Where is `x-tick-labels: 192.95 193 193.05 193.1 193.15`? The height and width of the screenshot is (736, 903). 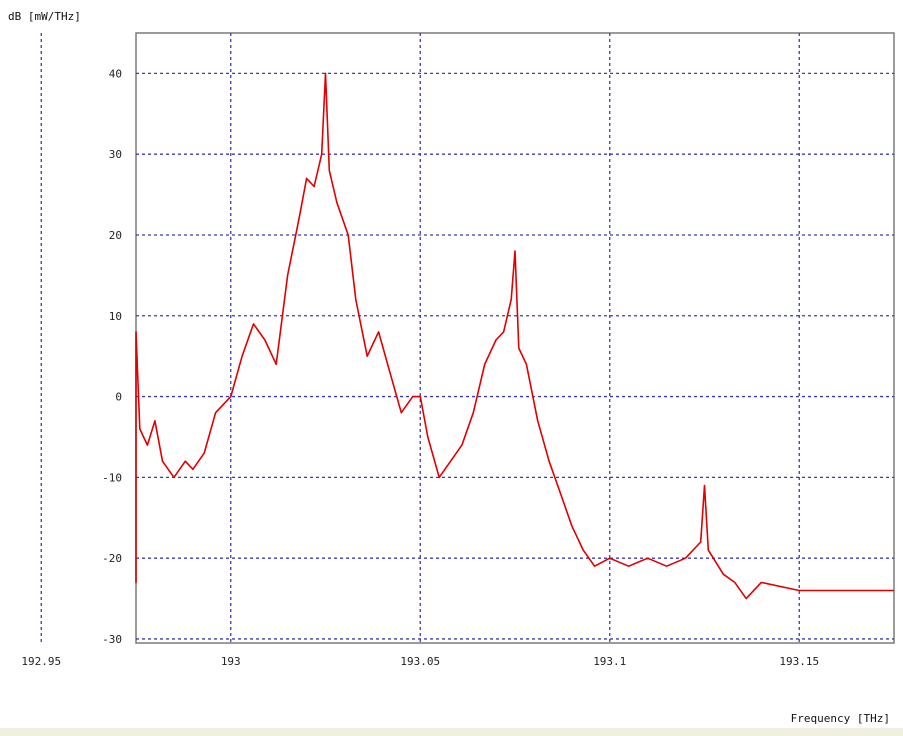 x-tick-labels: 192.95 193 193.05 193.1 193.15 is located at coordinates (420, 661).